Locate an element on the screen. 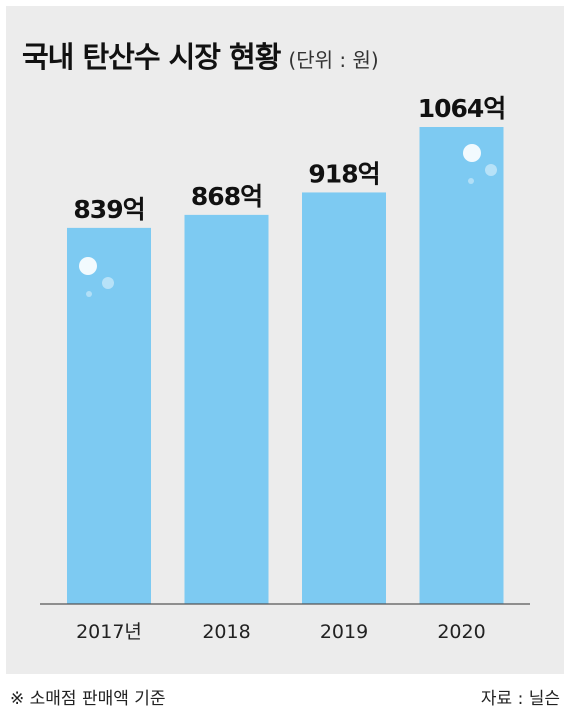 The height and width of the screenshot is (710, 570). data-label: 918억 is located at coordinates (343, 173).